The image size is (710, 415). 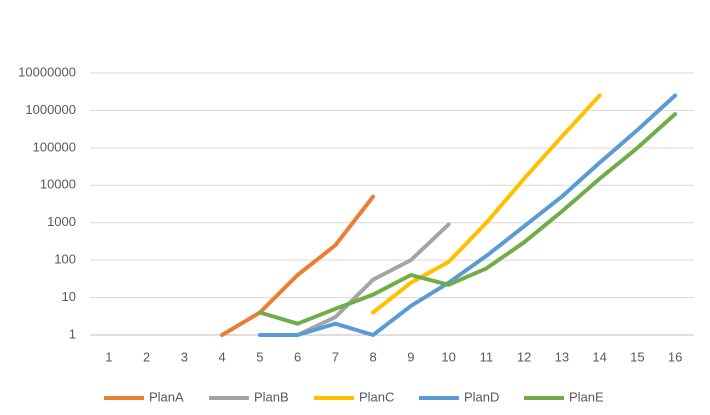 What do you see at coordinates (166, 396) in the screenshot?
I see `legend-label: PlanA` at bounding box center [166, 396].